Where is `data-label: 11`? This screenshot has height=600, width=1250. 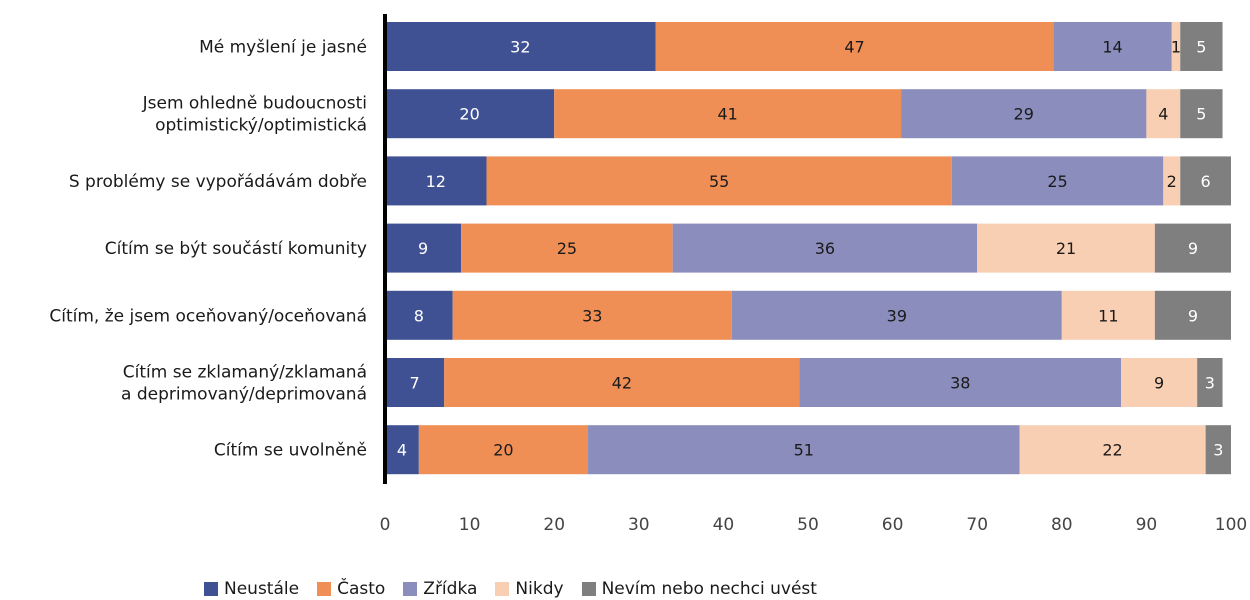
data-label: 11 is located at coordinates (1108, 315).